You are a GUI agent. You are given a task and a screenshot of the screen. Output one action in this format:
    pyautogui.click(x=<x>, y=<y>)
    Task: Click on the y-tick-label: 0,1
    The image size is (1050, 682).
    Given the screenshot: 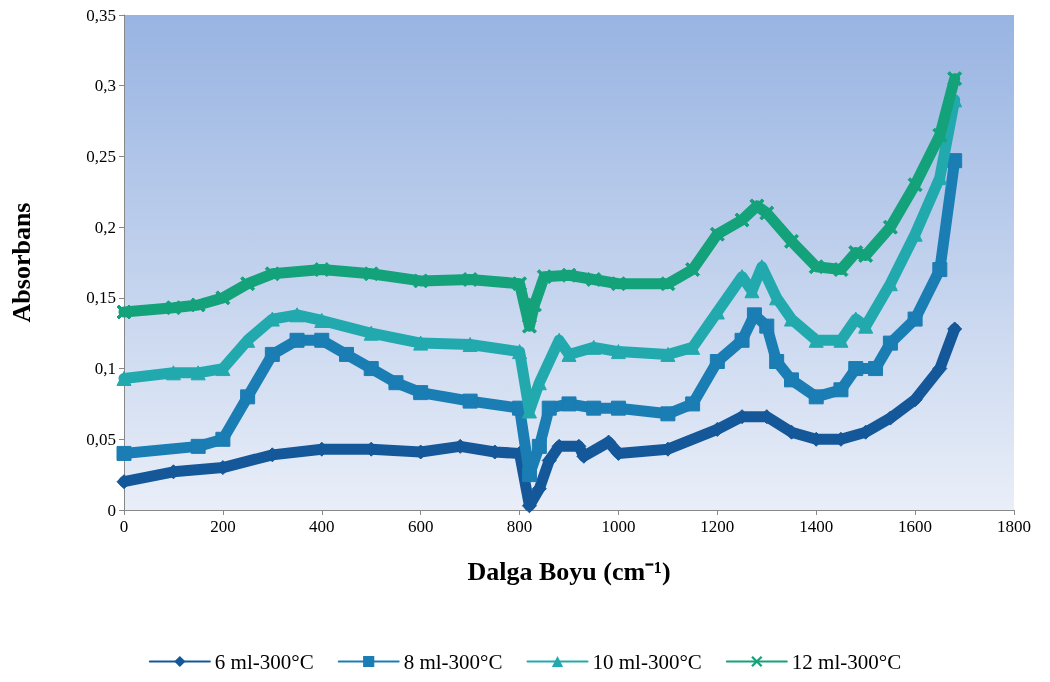 What is the action you would take?
    pyautogui.click(x=105, y=369)
    